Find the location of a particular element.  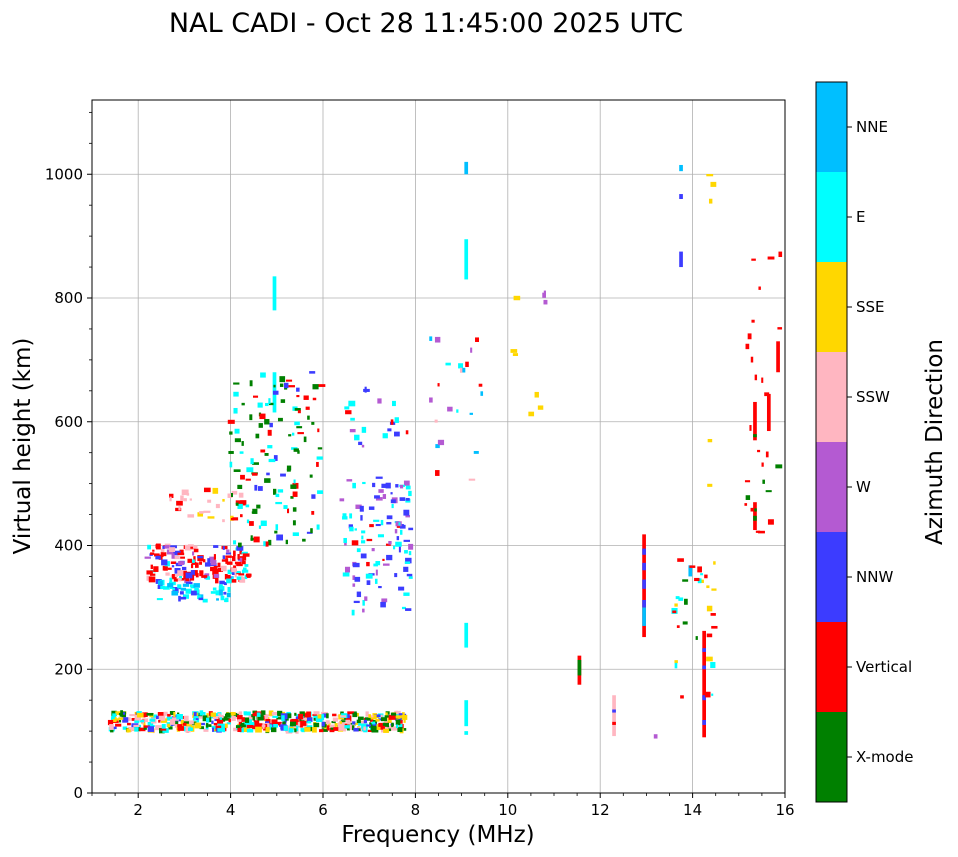

y-tick-label: 600 is located at coordinates (68, 422).